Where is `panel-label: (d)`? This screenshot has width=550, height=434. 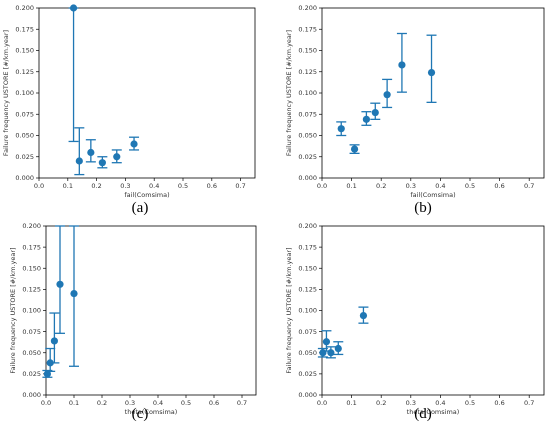
panel-label: (d) is located at coordinates (423, 414).